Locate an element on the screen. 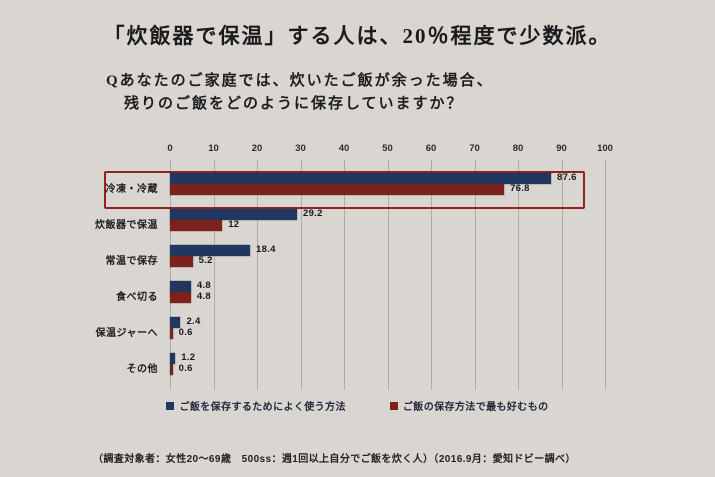  chart-legend: ご飯を保存するためによく使う方法 ご飯の保存方法で最も好むもの is located at coordinates (357, 405).